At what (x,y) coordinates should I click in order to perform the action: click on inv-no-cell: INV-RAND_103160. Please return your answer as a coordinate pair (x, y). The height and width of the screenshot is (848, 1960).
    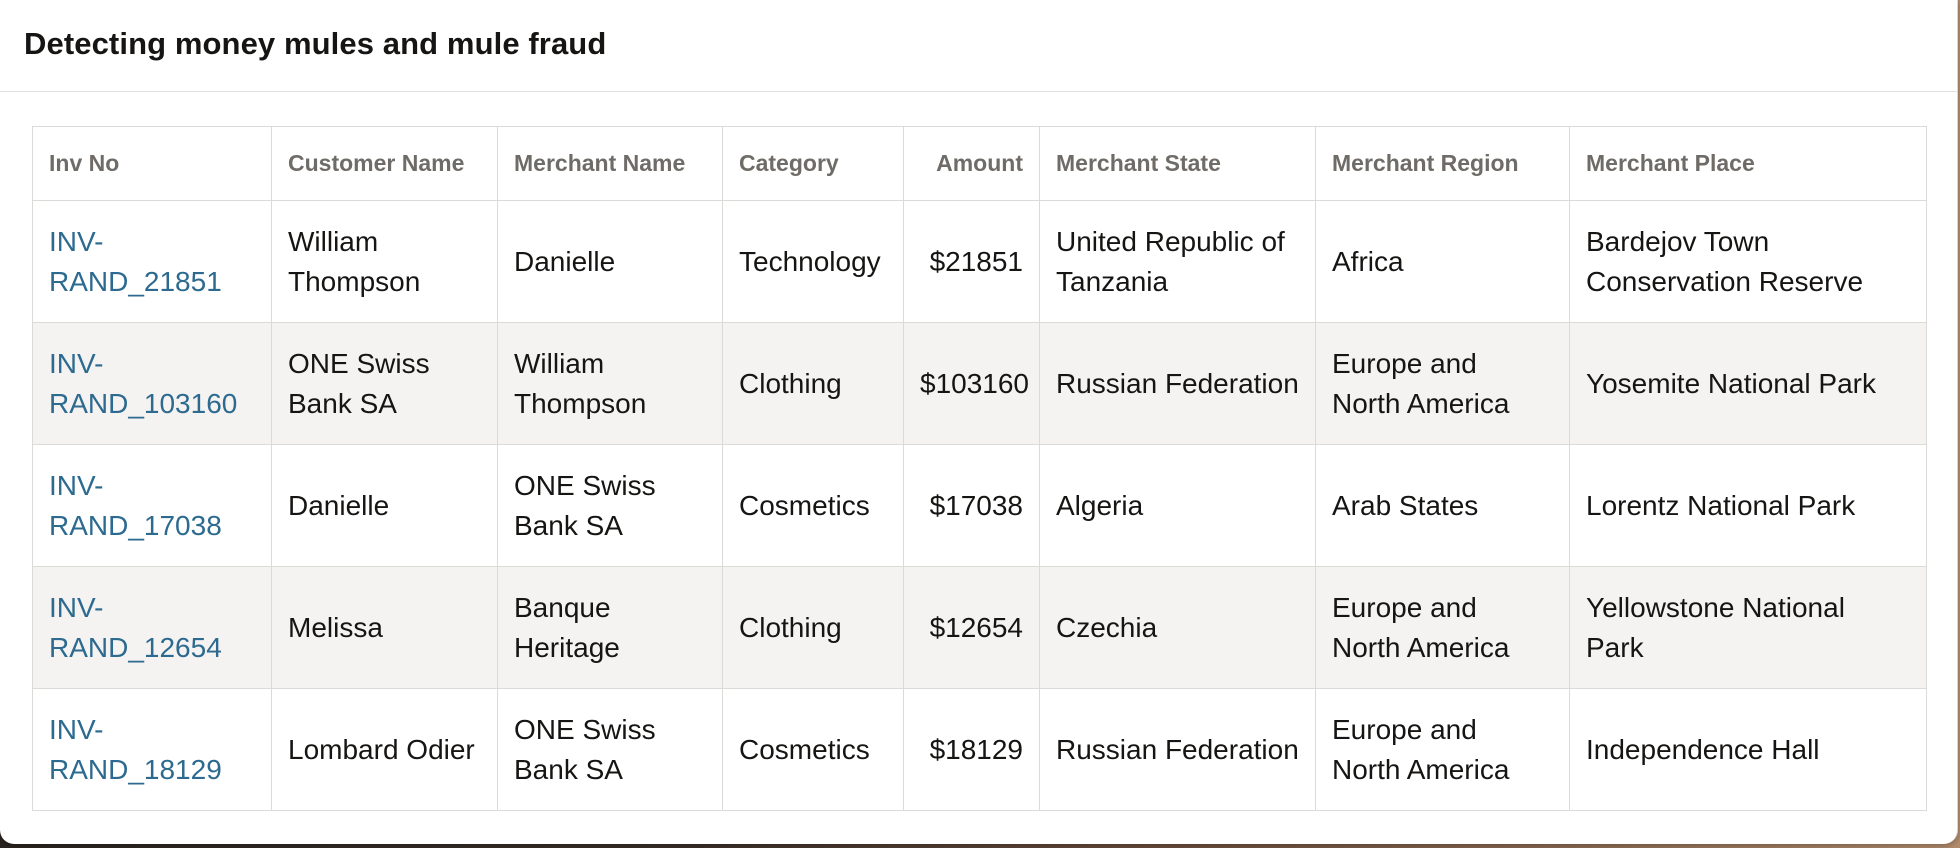
    Looking at the image, I should click on (152, 383).